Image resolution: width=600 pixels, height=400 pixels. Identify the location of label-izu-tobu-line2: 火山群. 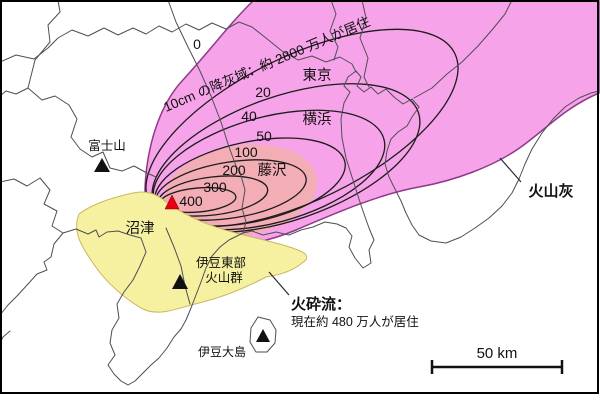
(224, 278).